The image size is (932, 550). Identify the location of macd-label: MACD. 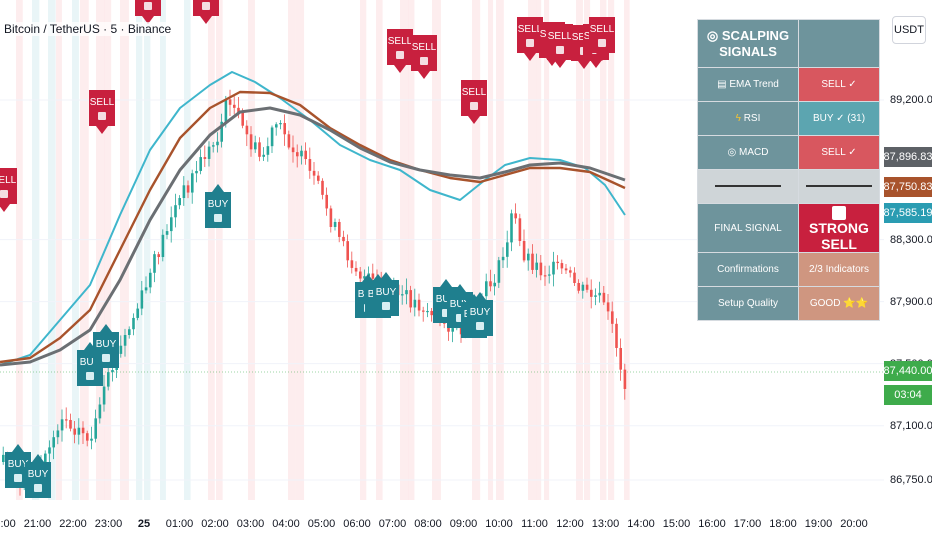
(754, 152).